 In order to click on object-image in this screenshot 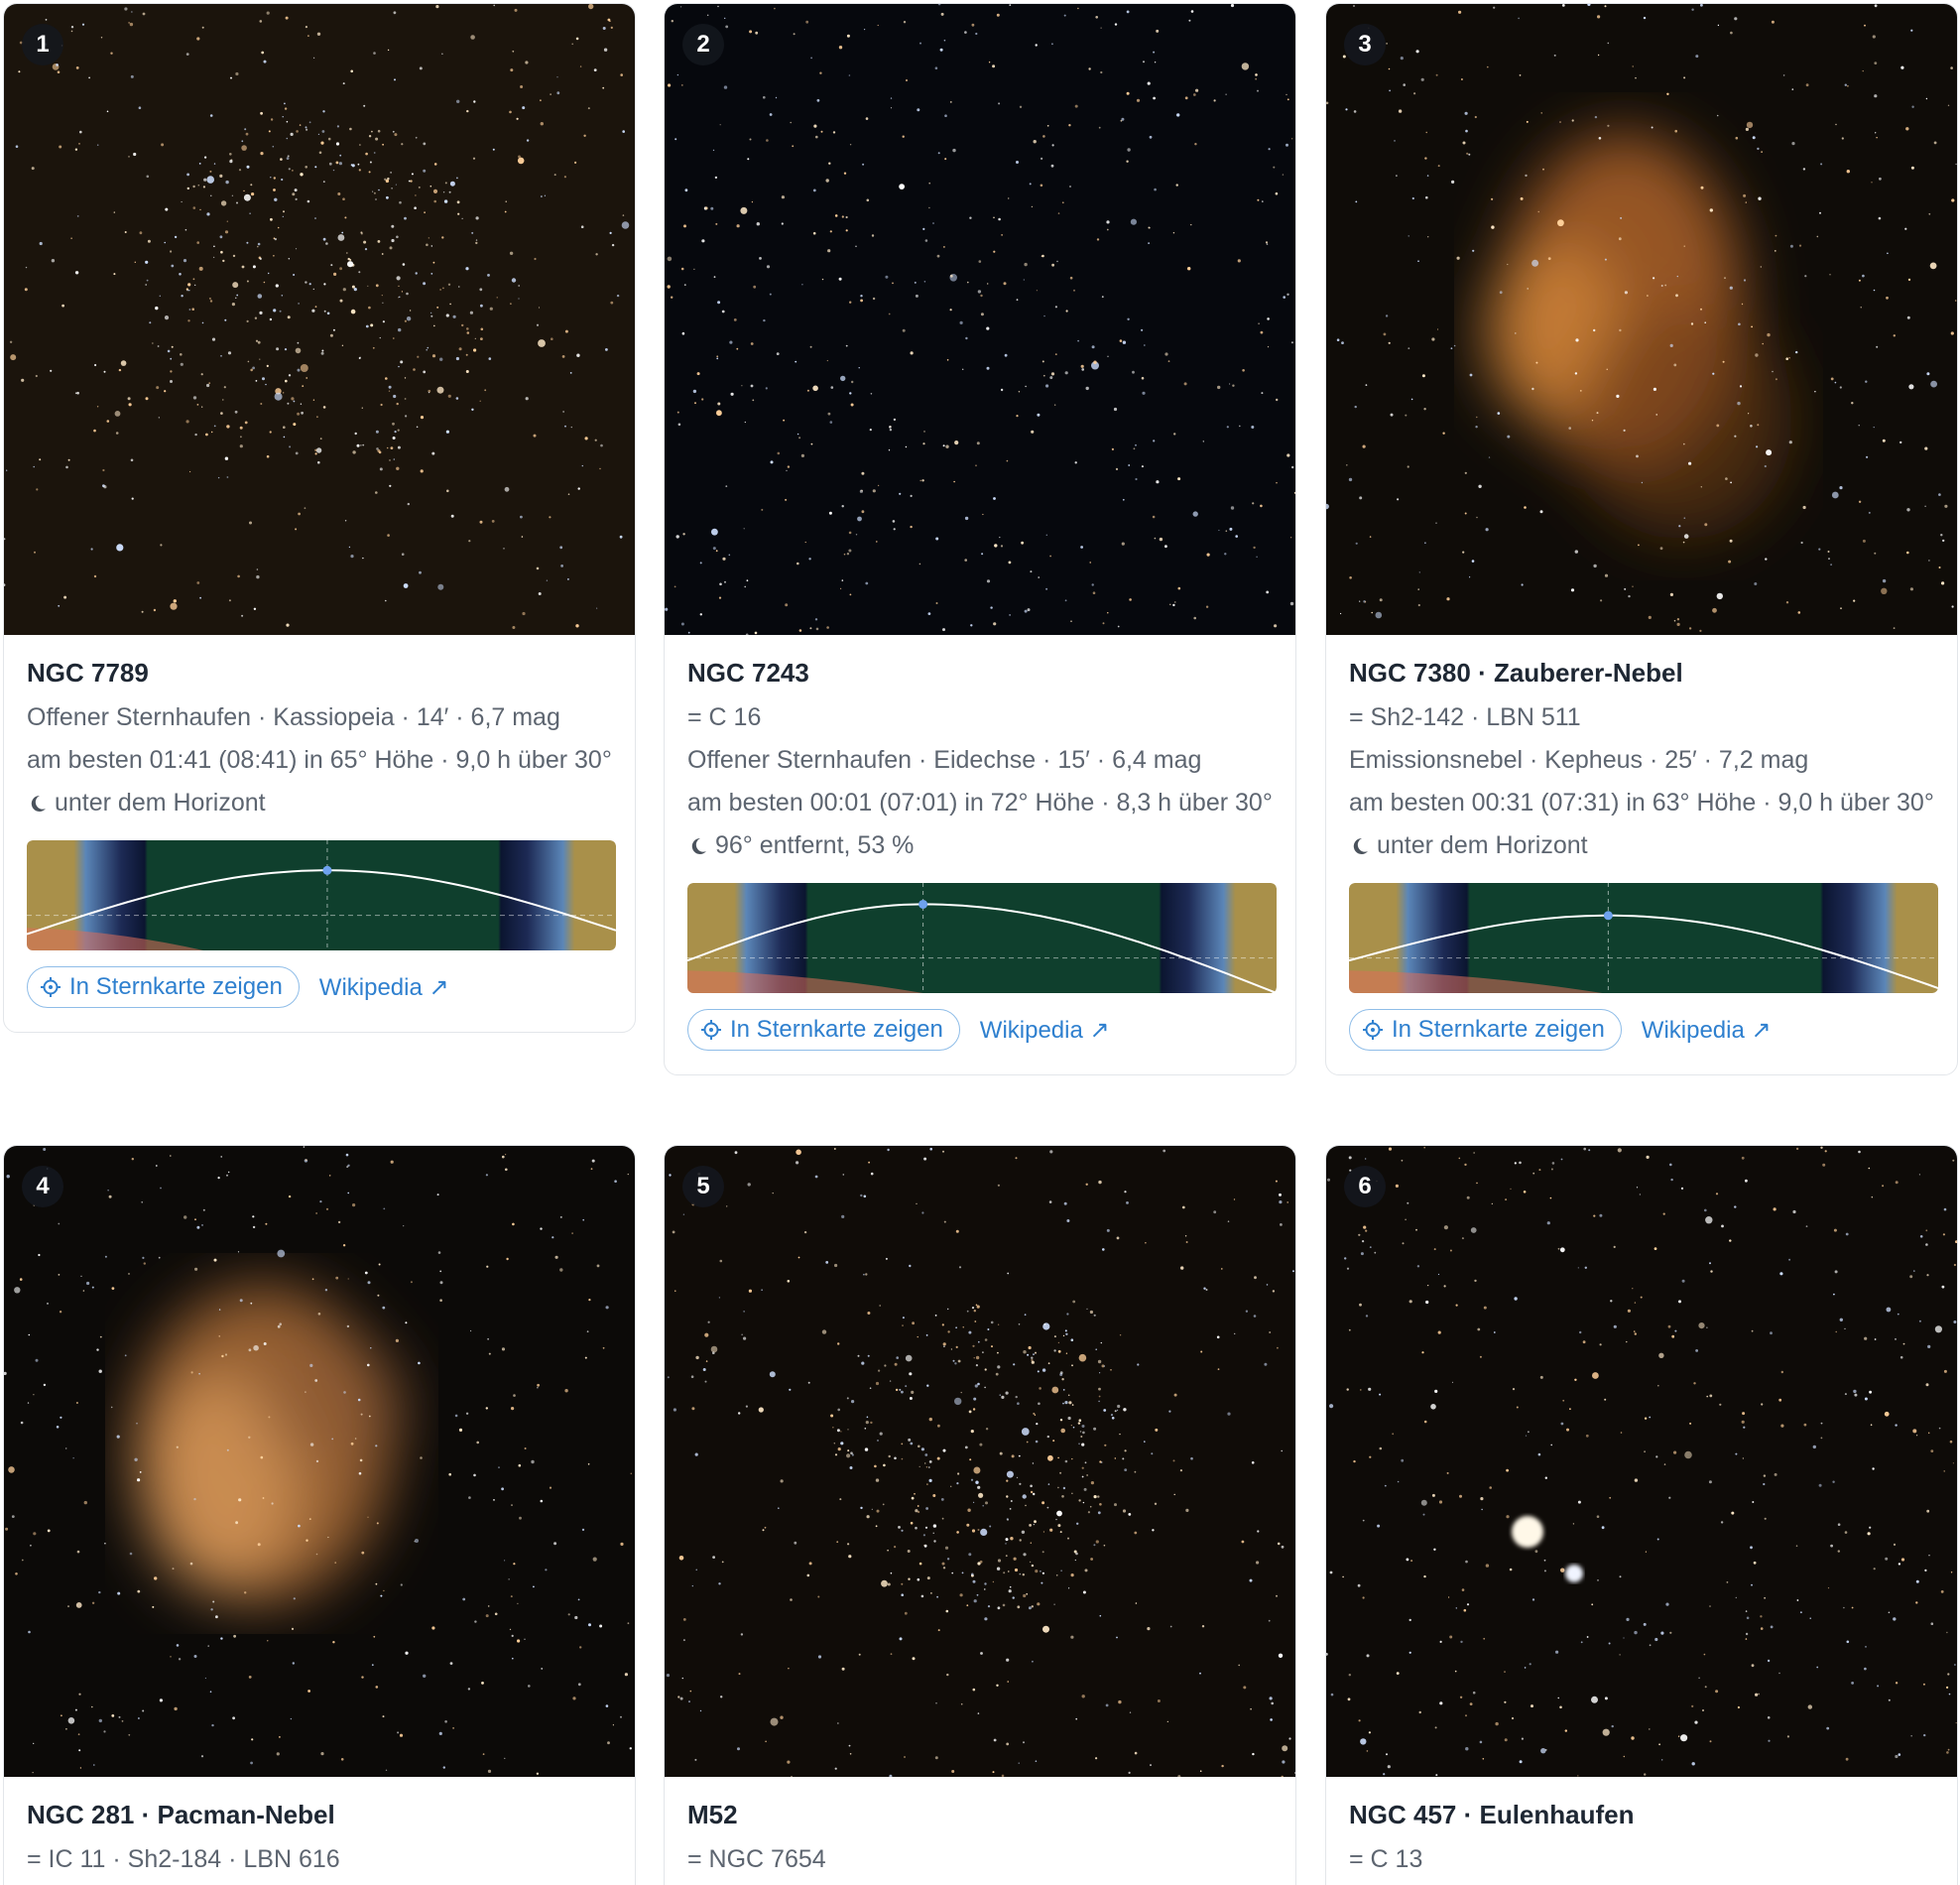, I will do `click(1642, 319)`.